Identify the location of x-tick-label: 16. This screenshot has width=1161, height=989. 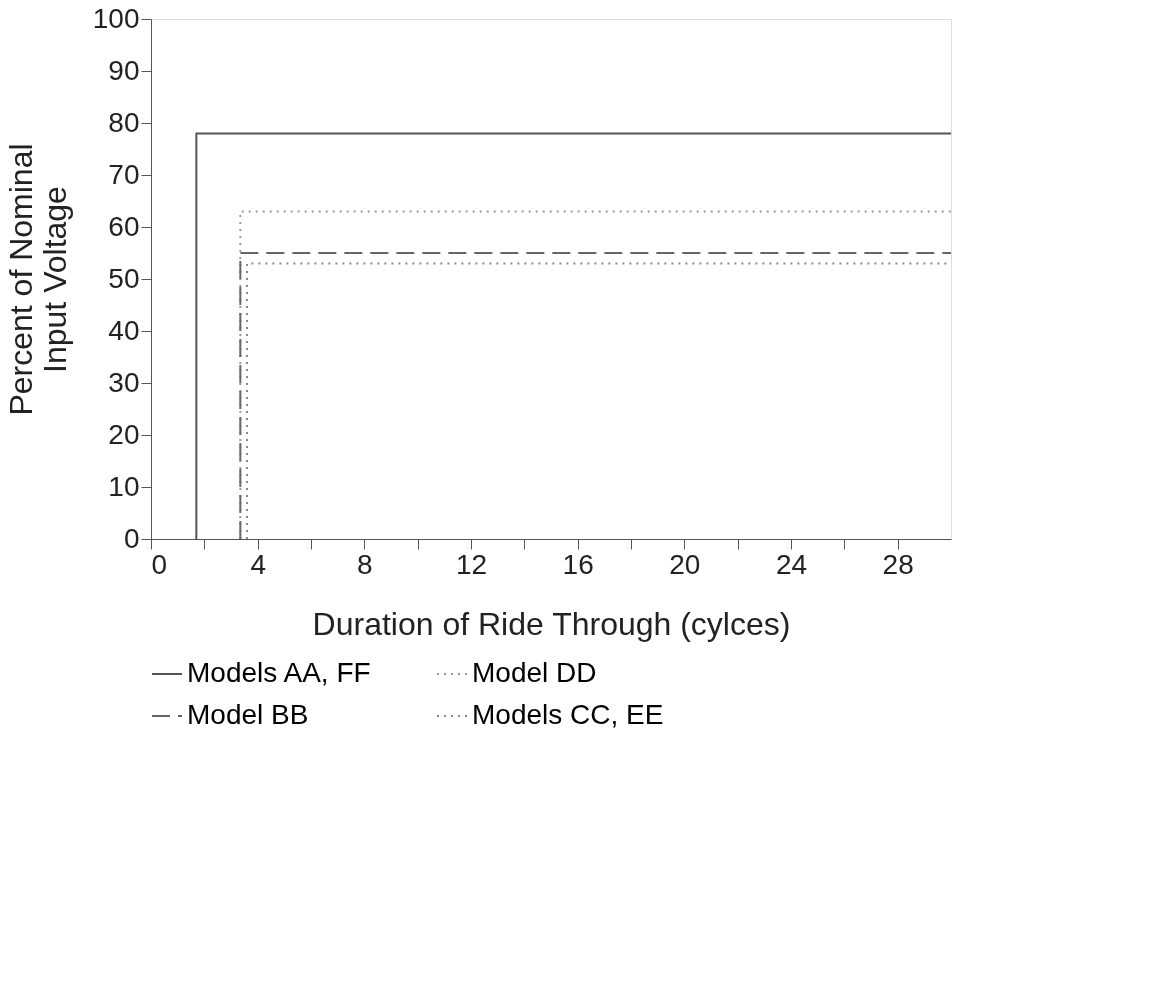
(578, 564).